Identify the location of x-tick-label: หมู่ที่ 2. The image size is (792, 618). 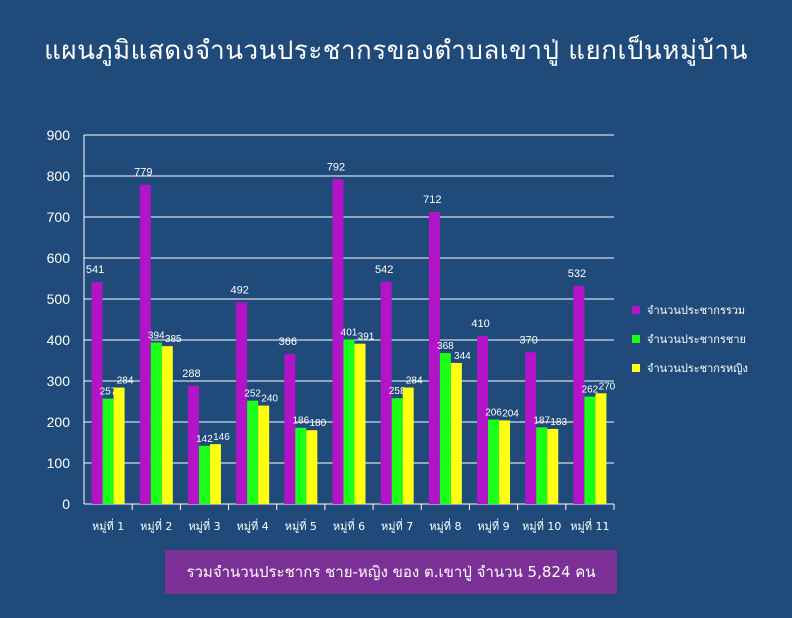
(156, 525).